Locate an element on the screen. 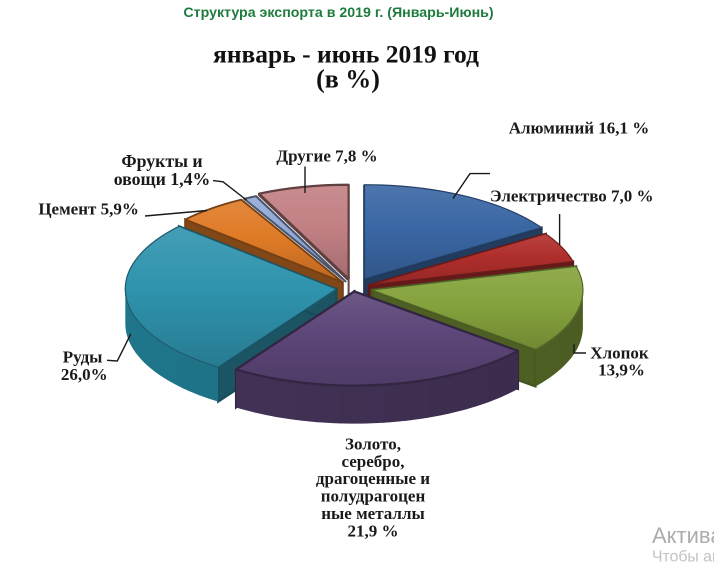 This screenshot has width=714, height=566. svg-text: Фрукты и is located at coordinates (161, 161).